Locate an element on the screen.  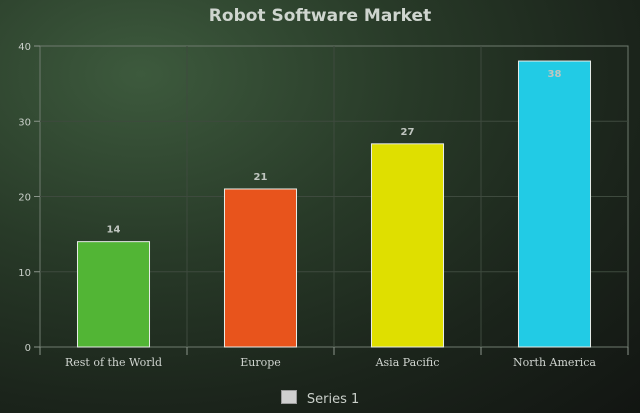
y-tick-label: 10 is located at coordinates (24, 273).